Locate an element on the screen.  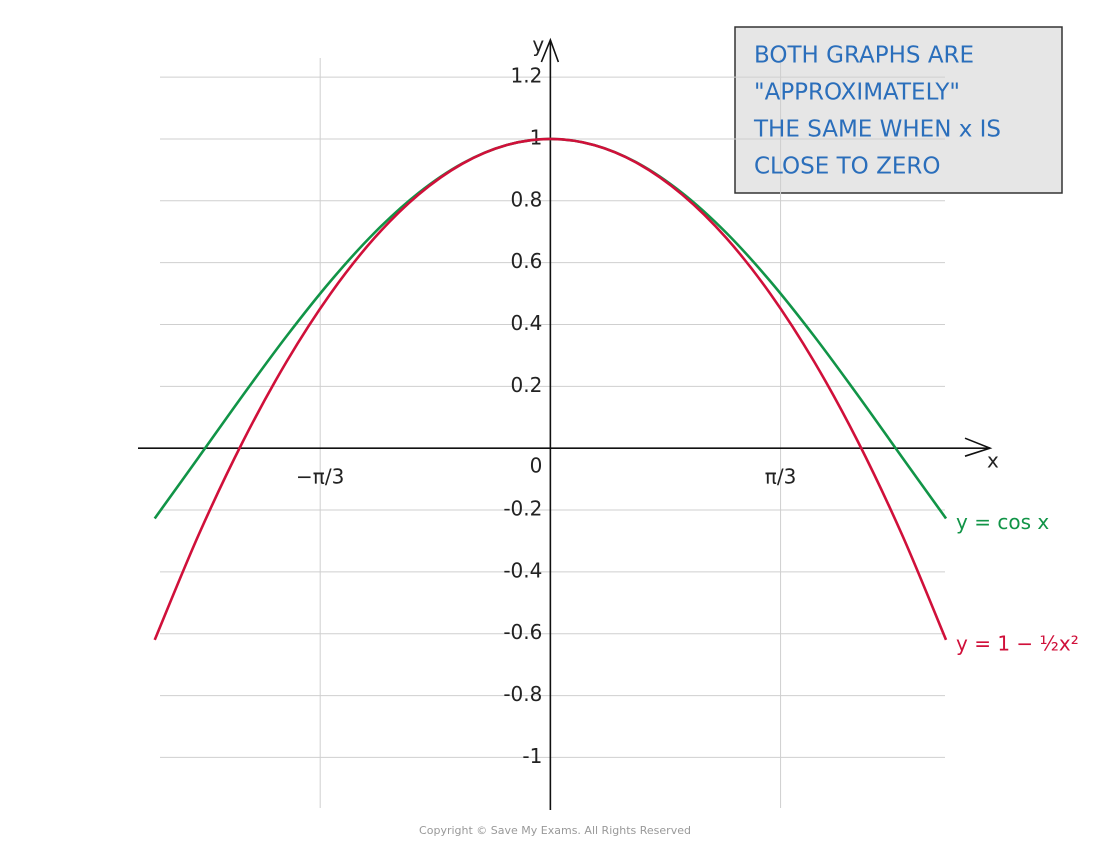
y-tick-label: 1.2 is located at coordinates (527, 76).